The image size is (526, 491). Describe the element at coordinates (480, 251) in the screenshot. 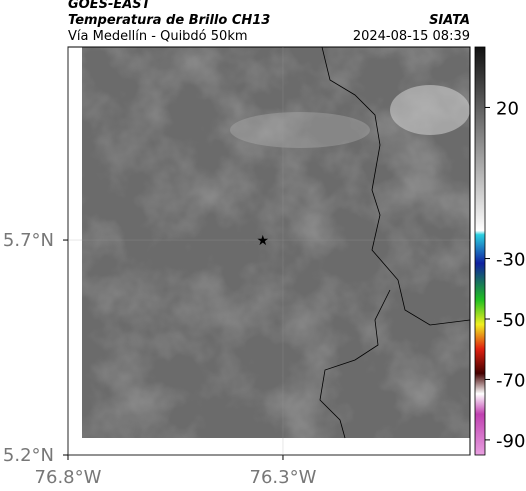

I see `colorbar` at that location.